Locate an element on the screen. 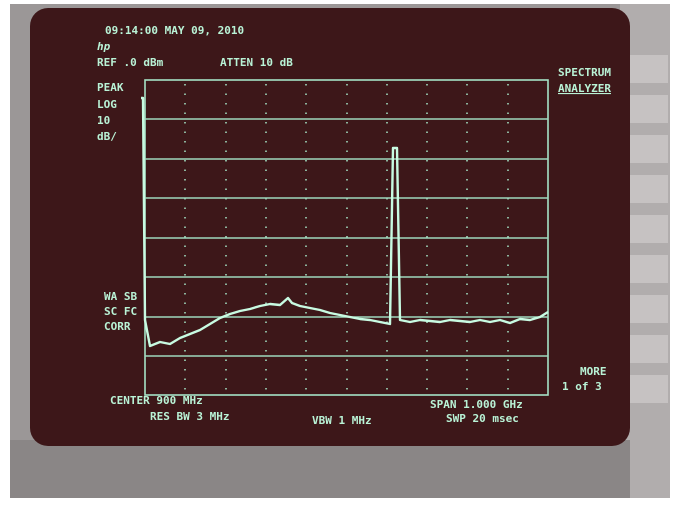  mode-label: SPECTRUM is located at coordinates (584, 72).